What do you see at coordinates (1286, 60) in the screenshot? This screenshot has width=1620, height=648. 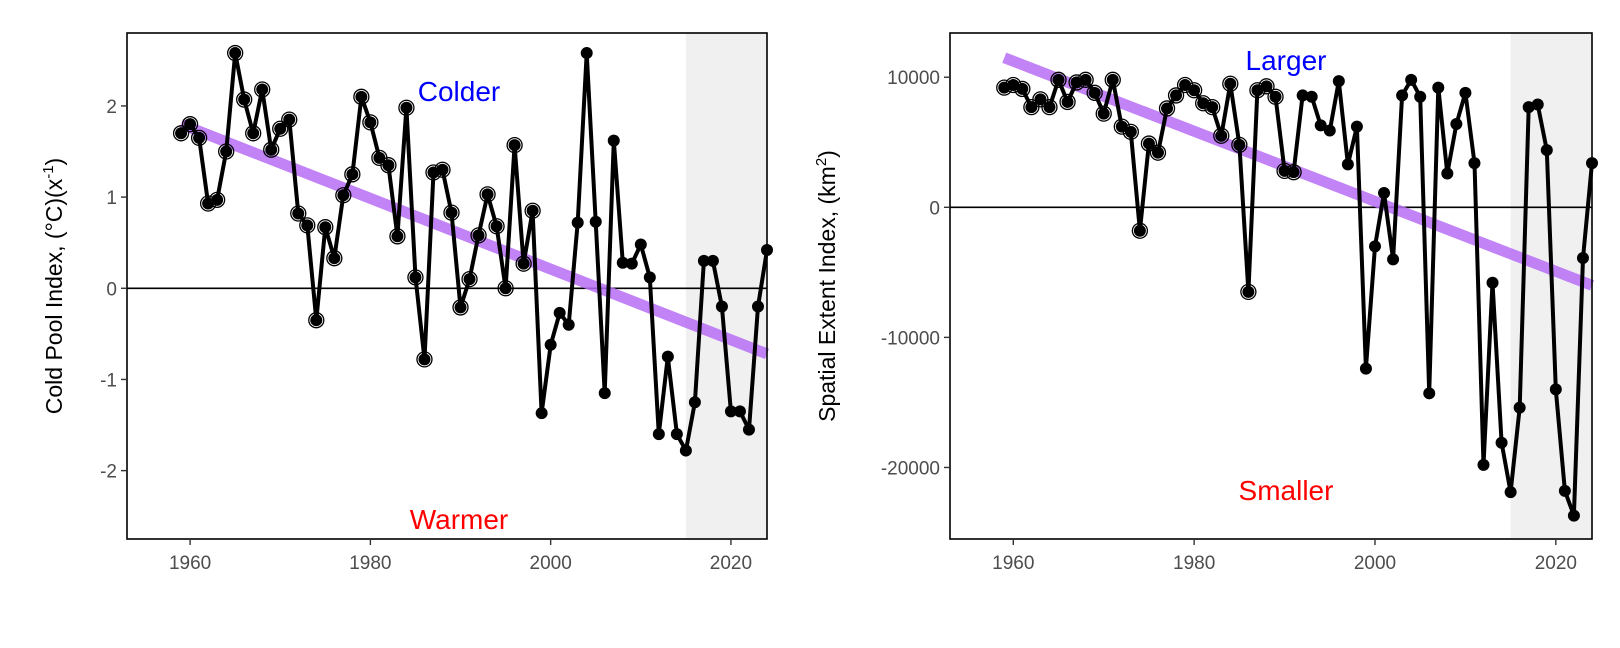 I see `annotation-larger: Larger` at bounding box center [1286, 60].